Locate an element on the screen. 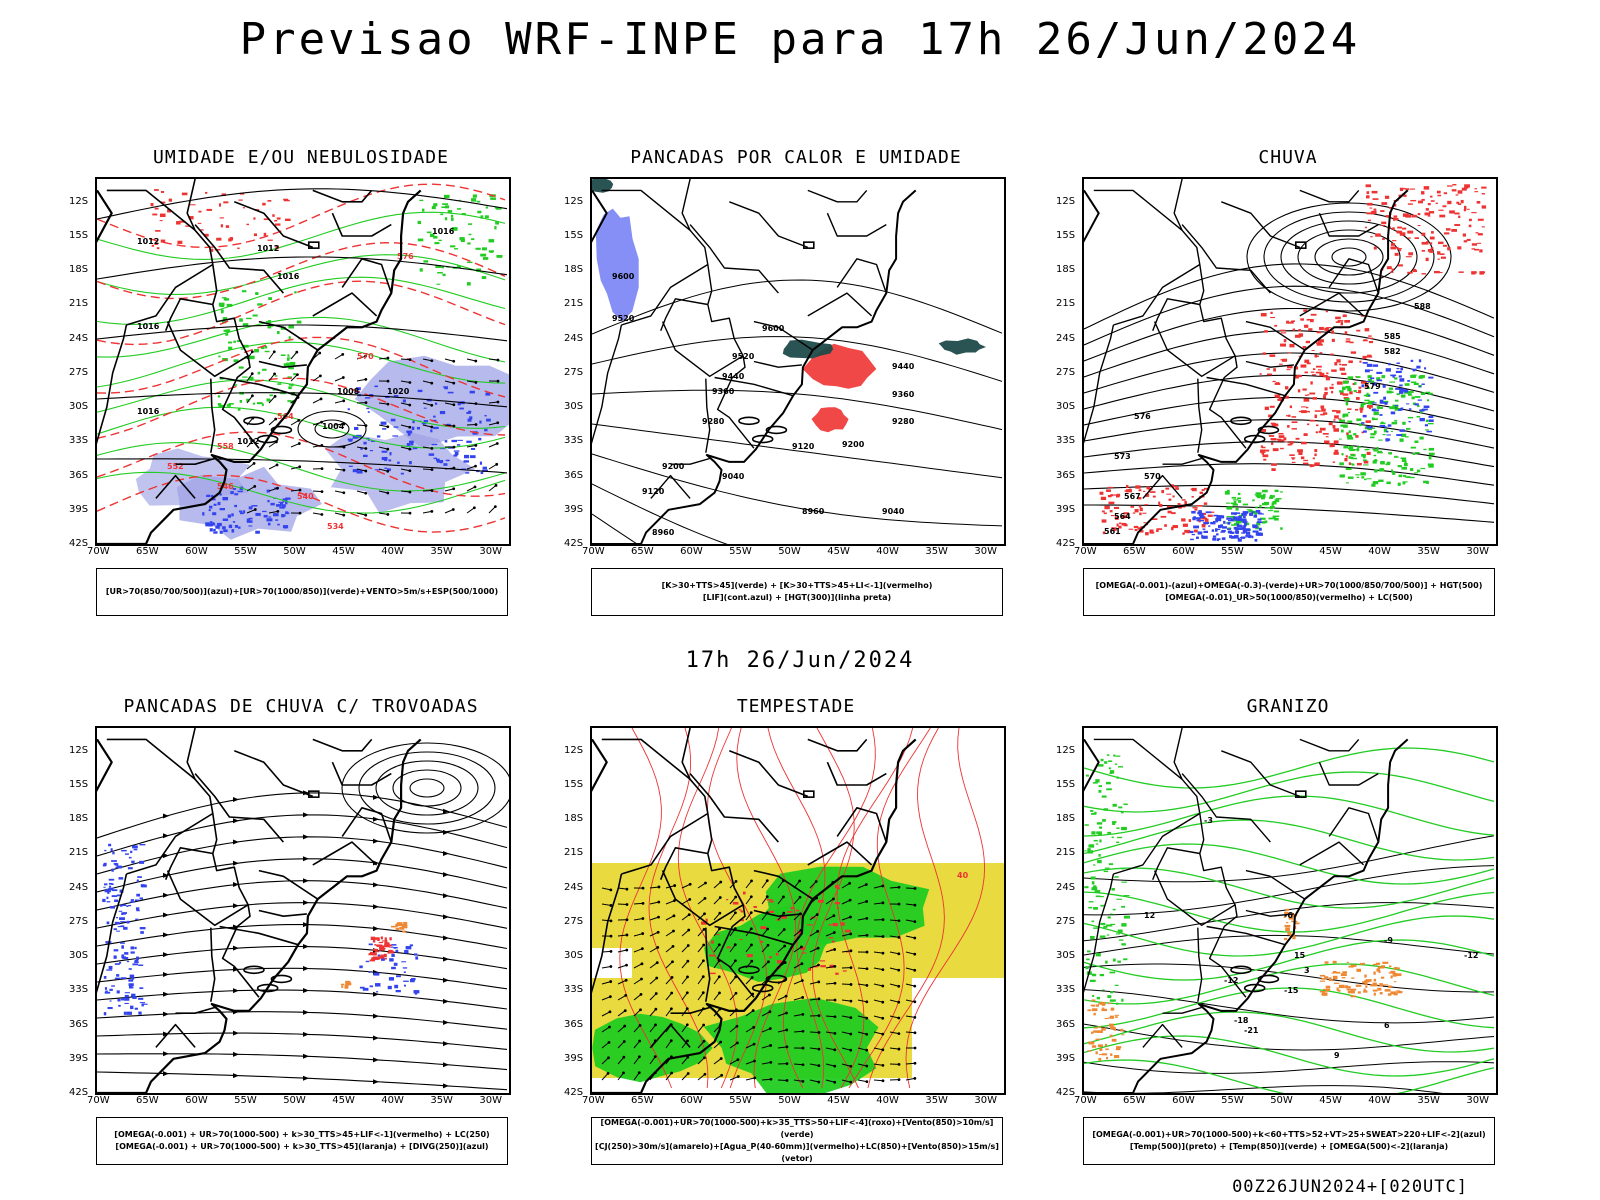 The height and width of the screenshot is (1200, 1600). humidity-1000-850-contour is located at coordinates (301, 404).